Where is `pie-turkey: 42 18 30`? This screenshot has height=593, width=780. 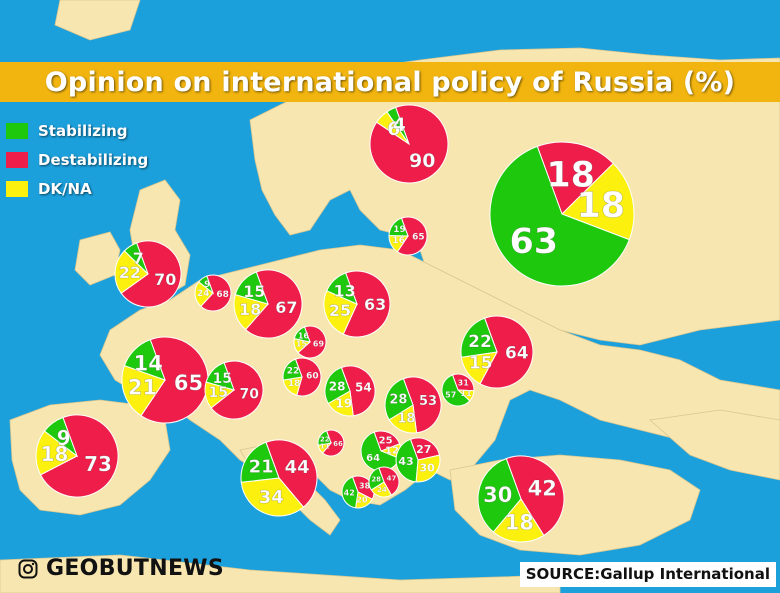 pie-turkey: 42 18 30 is located at coordinates (521, 499).